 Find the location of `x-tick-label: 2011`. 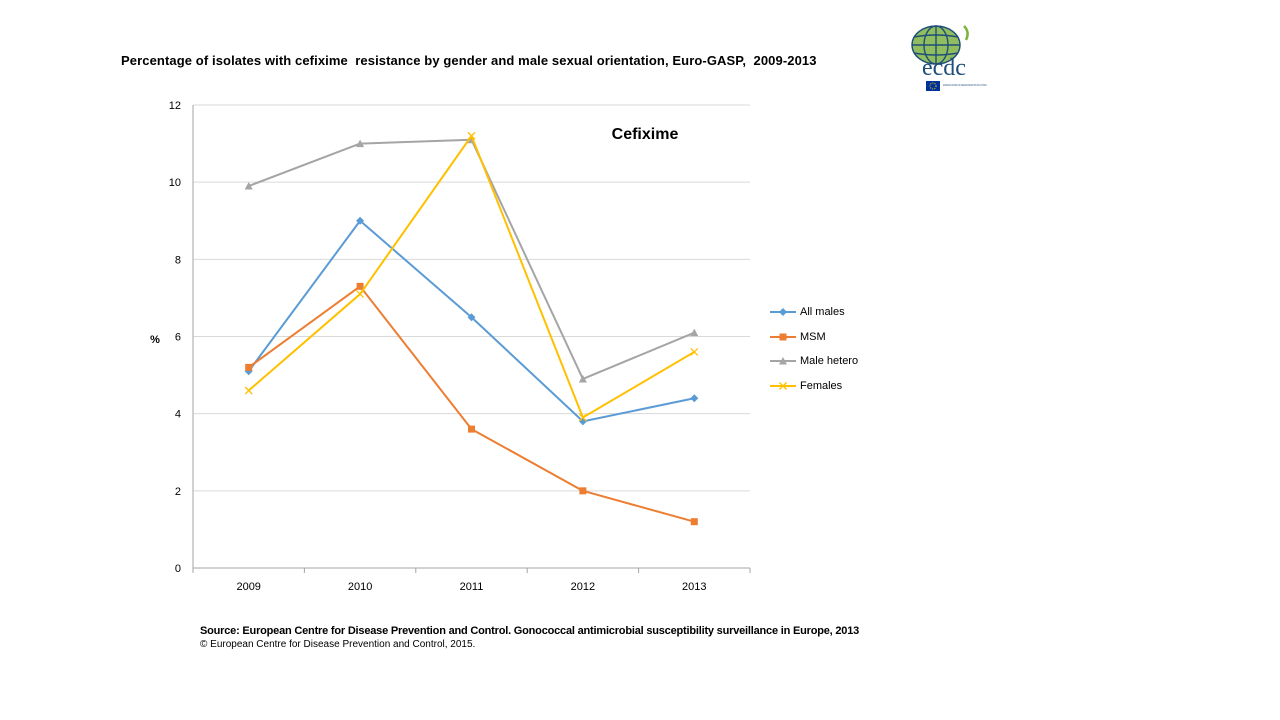

x-tick-label: 2011 is located at coordinates (472, 587).